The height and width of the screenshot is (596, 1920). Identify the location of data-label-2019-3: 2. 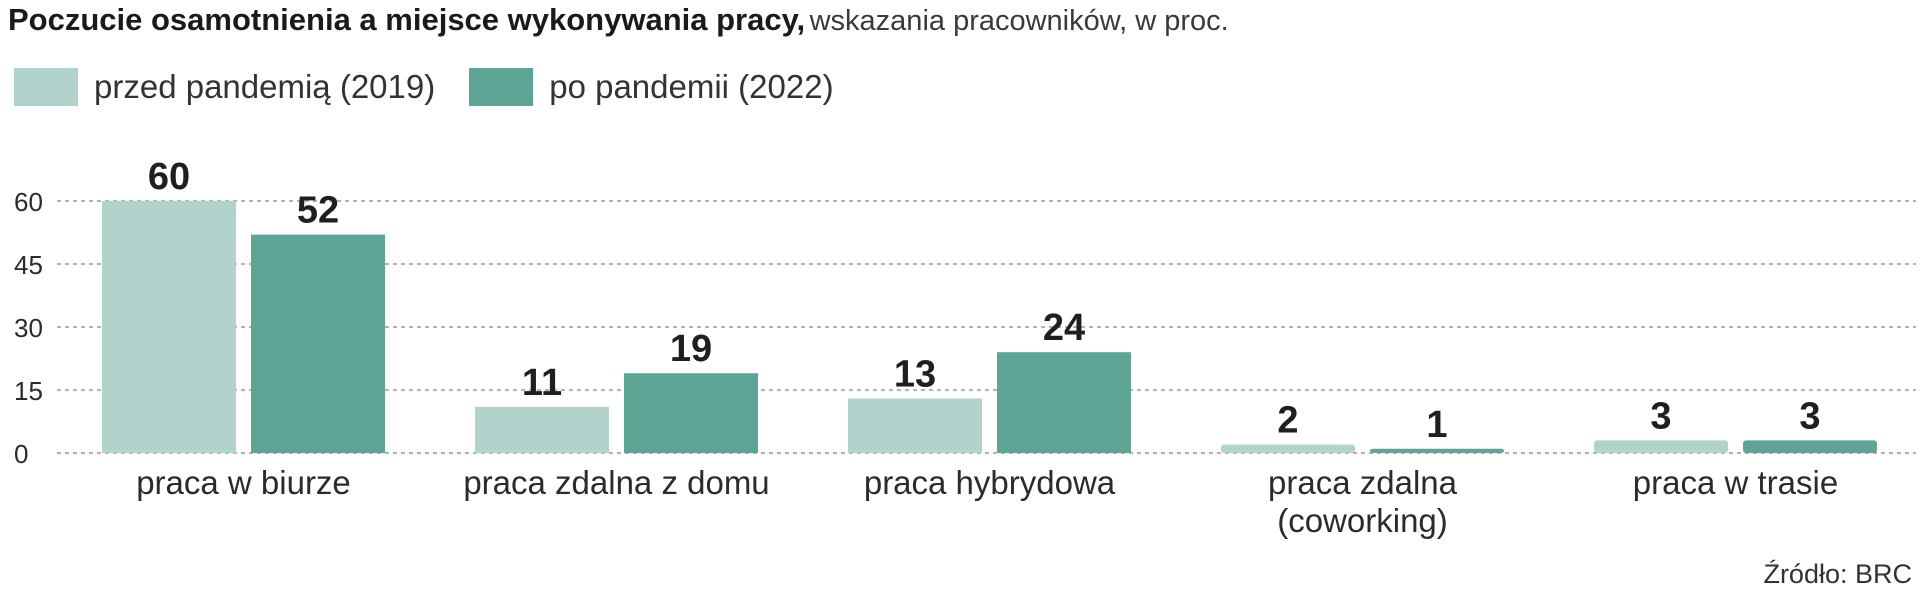
(1287, 421).